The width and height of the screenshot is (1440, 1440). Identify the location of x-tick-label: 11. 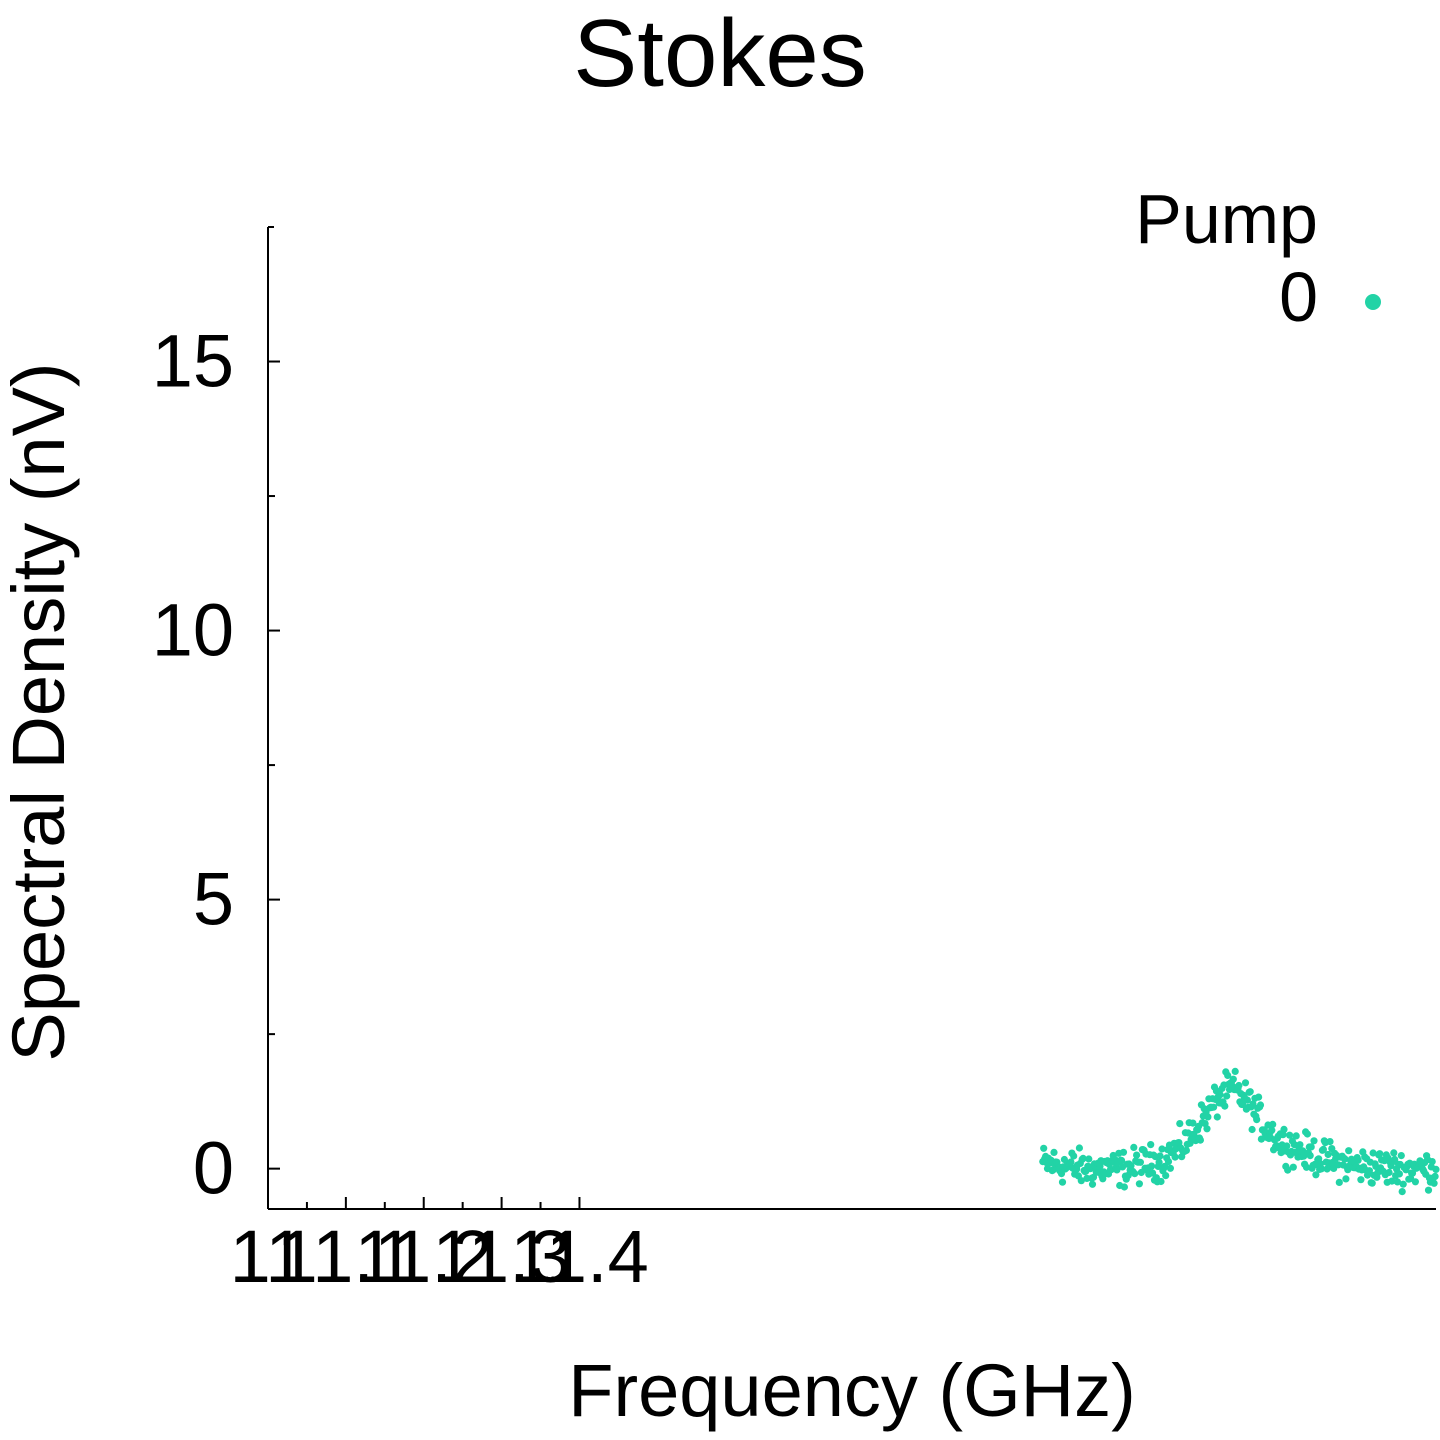
(268, 1256).